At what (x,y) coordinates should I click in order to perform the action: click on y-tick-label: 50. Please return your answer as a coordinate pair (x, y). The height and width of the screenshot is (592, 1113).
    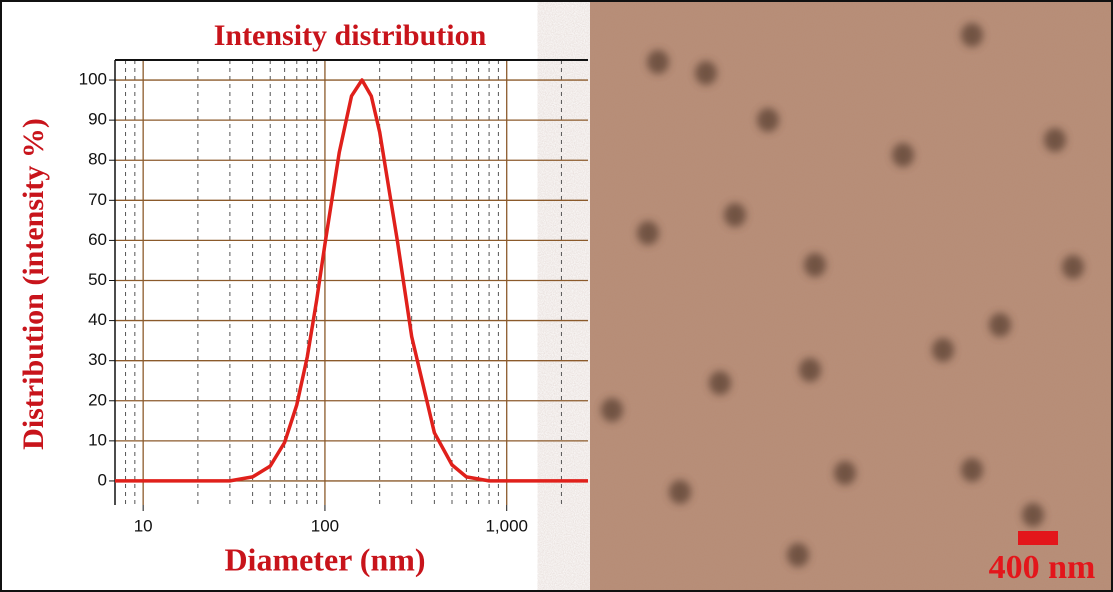
    Looking at the image, I should click on (97, 279).